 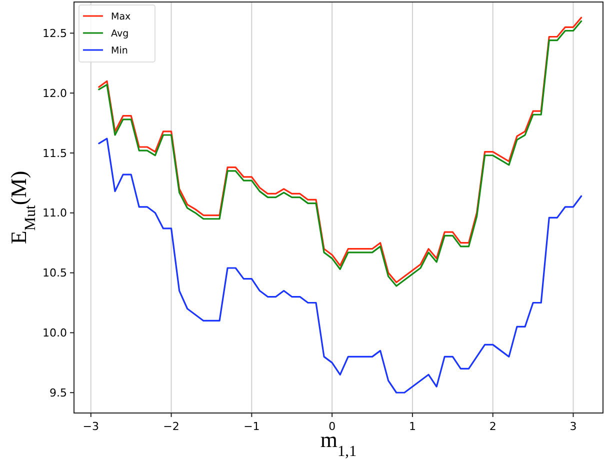 What do you see at coordinates (54, 153) in the screenshot?
I see `y-tick-label: 11.5` at bounding box center [54, 153].